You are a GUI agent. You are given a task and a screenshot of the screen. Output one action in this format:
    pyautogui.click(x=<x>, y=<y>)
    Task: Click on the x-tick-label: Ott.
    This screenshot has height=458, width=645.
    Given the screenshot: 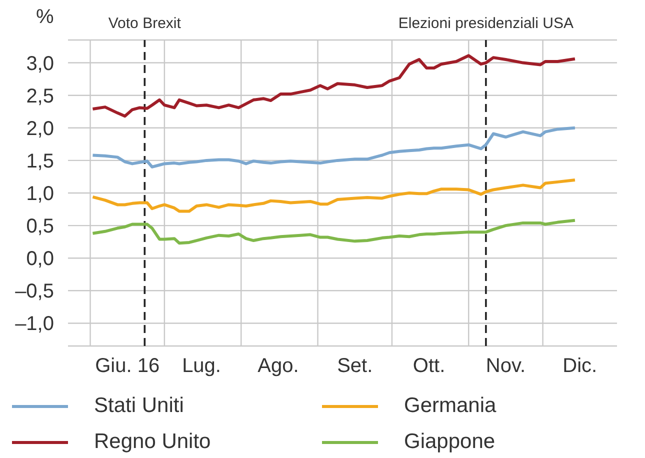 What is the action you would take?
    pyautogui.click(x=429, y=366)
    